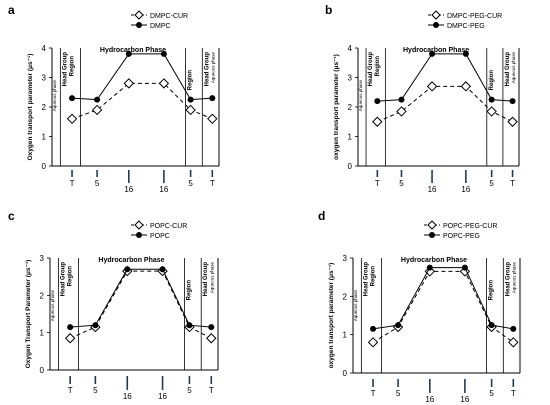 This screenshot has height=405, width=550. What do you see at coordinates (336, 107) in the screenshot?
I see `y-axis-label: oxygen transport parameter (μs⁻¹)` at bounding box center [336, 107].